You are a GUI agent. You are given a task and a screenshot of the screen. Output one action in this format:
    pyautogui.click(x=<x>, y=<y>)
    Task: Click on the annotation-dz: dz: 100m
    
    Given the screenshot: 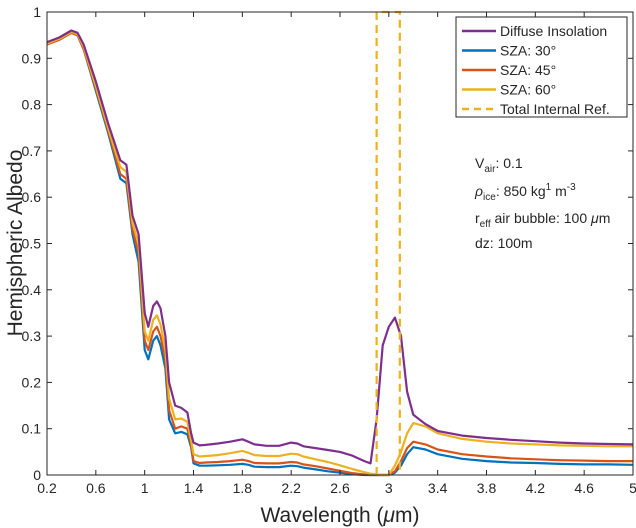 What is the action you would take?
    pyautogui.click(x=504, y=243)
    